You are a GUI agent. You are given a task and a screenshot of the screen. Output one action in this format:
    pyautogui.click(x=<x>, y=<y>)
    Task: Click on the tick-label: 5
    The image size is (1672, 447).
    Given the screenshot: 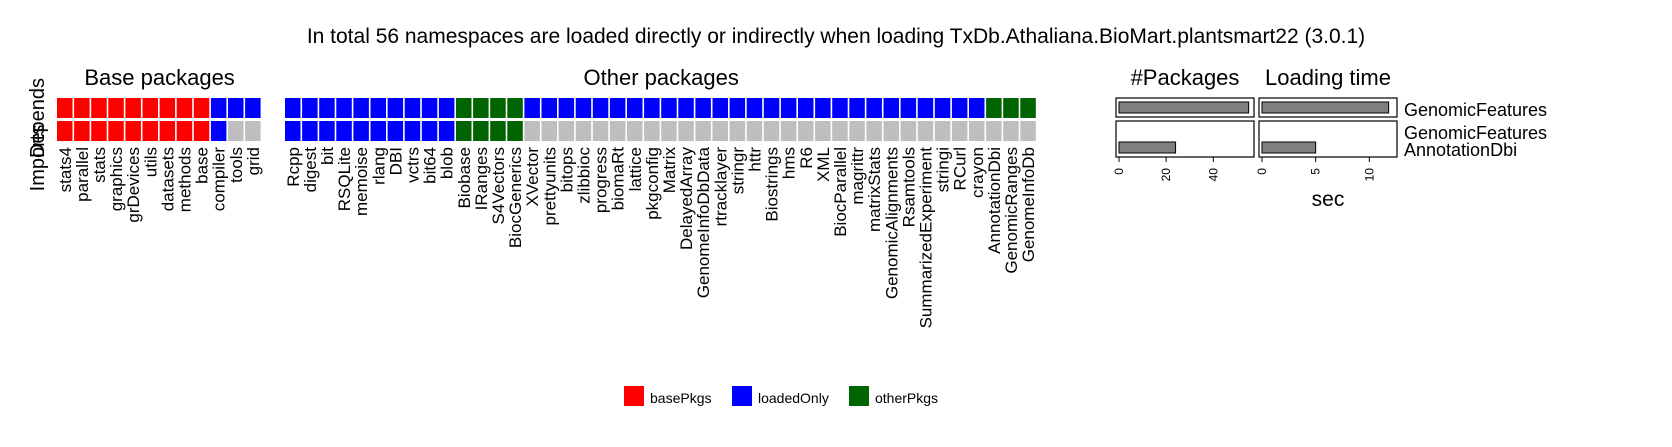 What is the action you would take?
    pyautogui.click(x=1316, y=171)
    